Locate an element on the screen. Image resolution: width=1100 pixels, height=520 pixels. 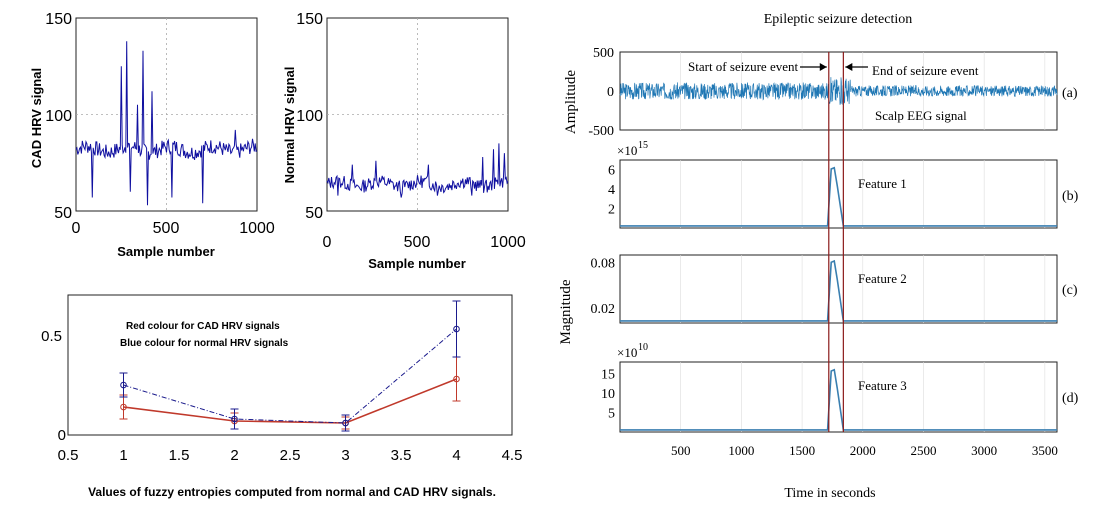
normal-ytick-150: 150 is located at coordinates (309, 19).